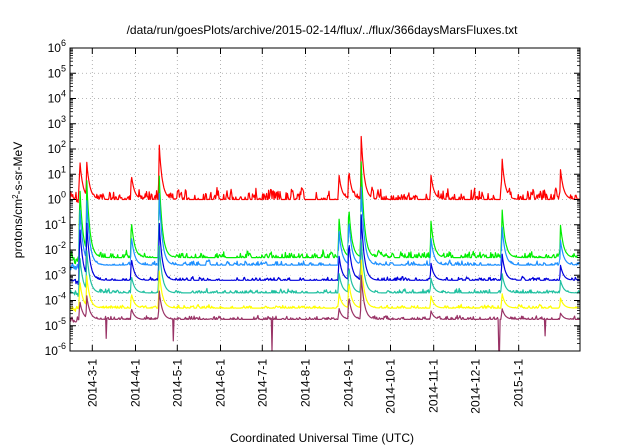  Describe the element at coordinates (220, 383) in the screenshot. I see `x-tick-label: 2014-6-1` at that location.